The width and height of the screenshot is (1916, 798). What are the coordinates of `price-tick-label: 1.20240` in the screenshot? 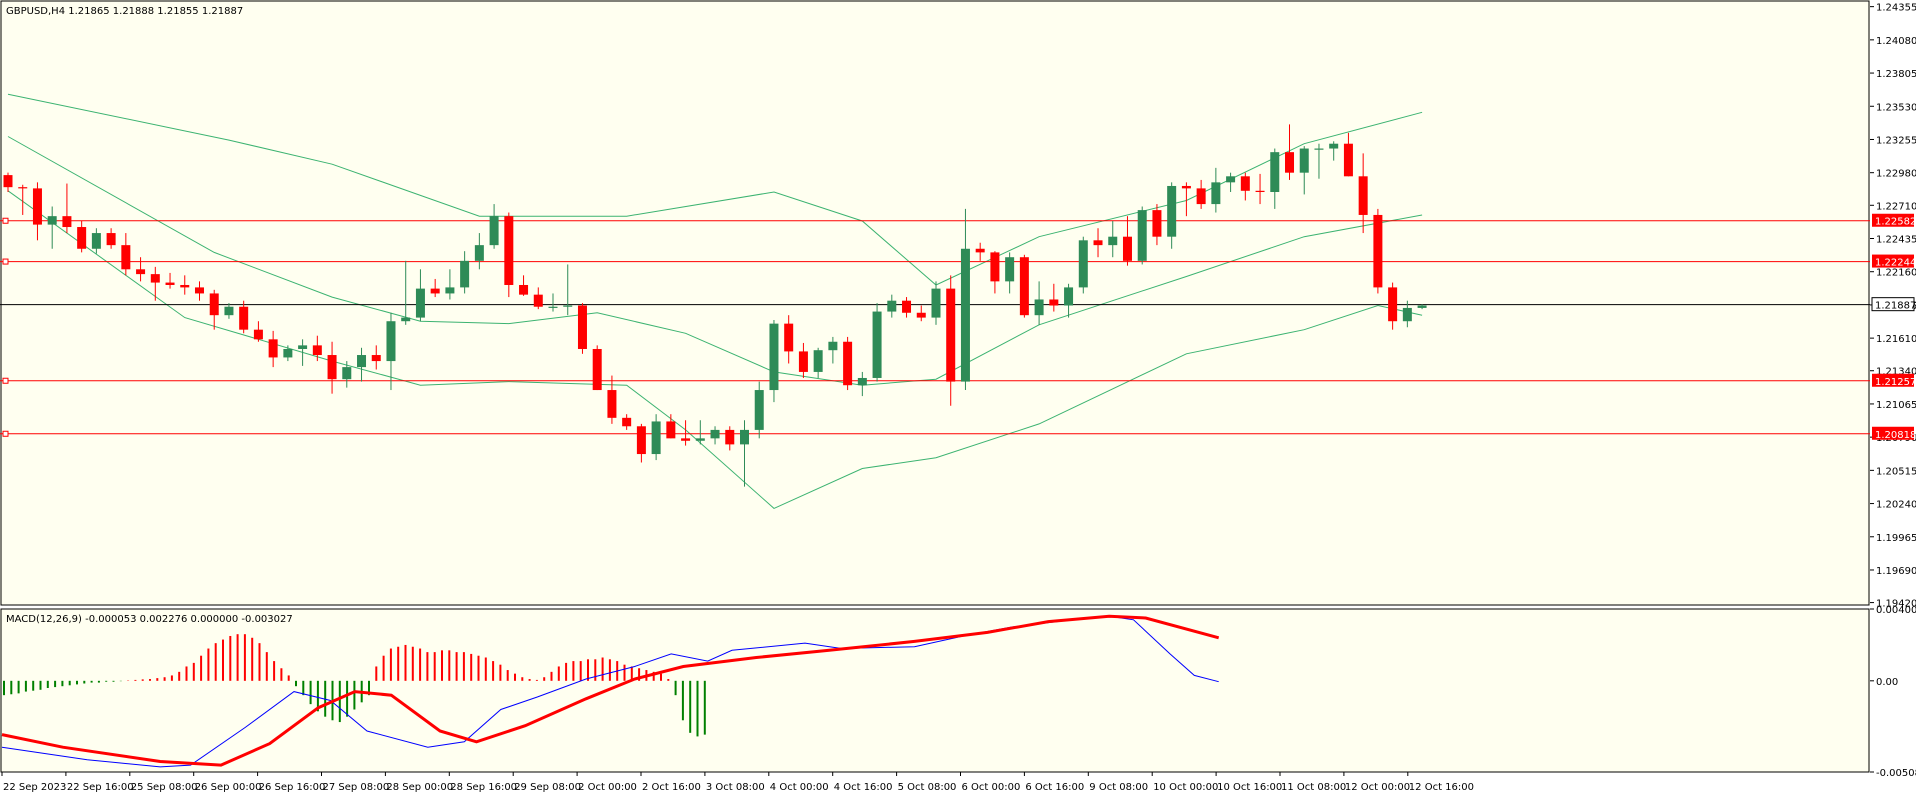 It's located at (1896, 505).